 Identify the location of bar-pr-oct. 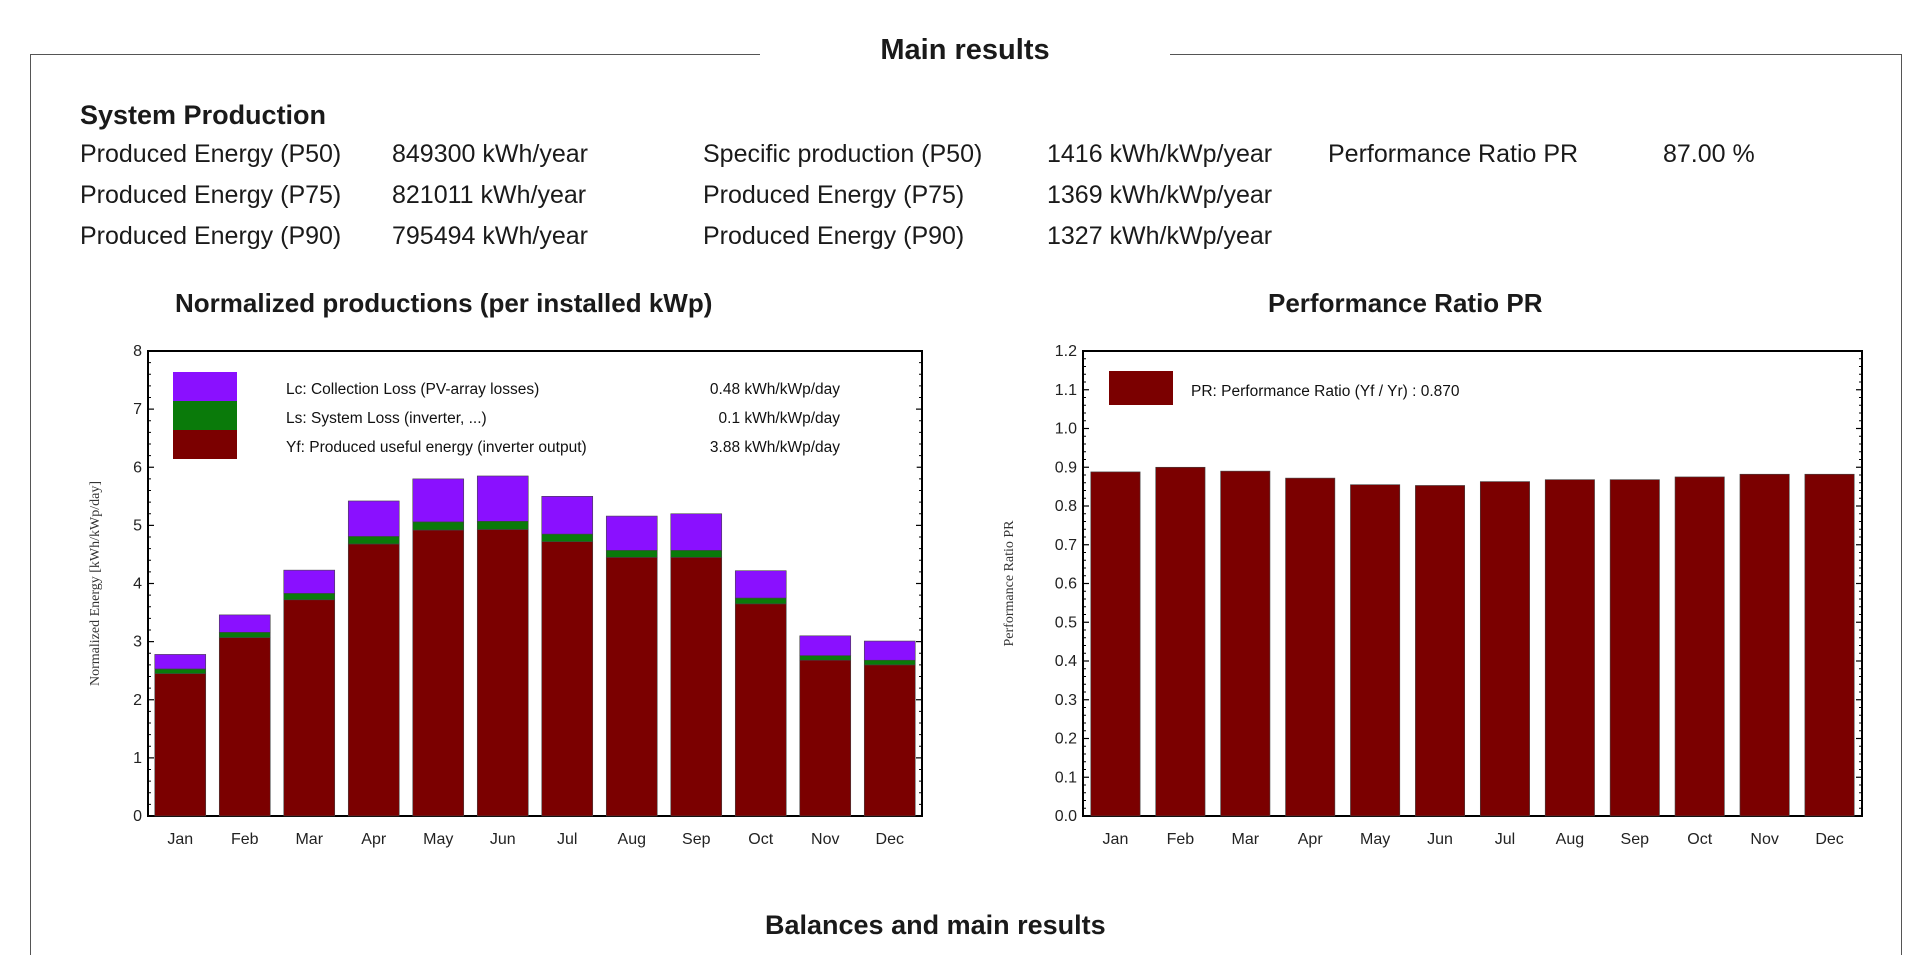
(1699, 646).